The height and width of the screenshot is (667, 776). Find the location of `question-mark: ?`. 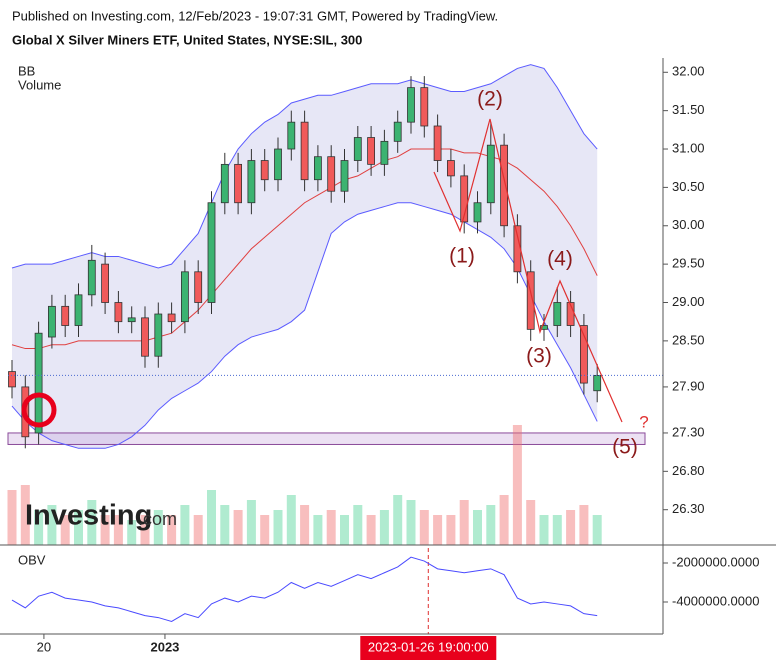

question-mark: ? is located at coordinates (643, 421).